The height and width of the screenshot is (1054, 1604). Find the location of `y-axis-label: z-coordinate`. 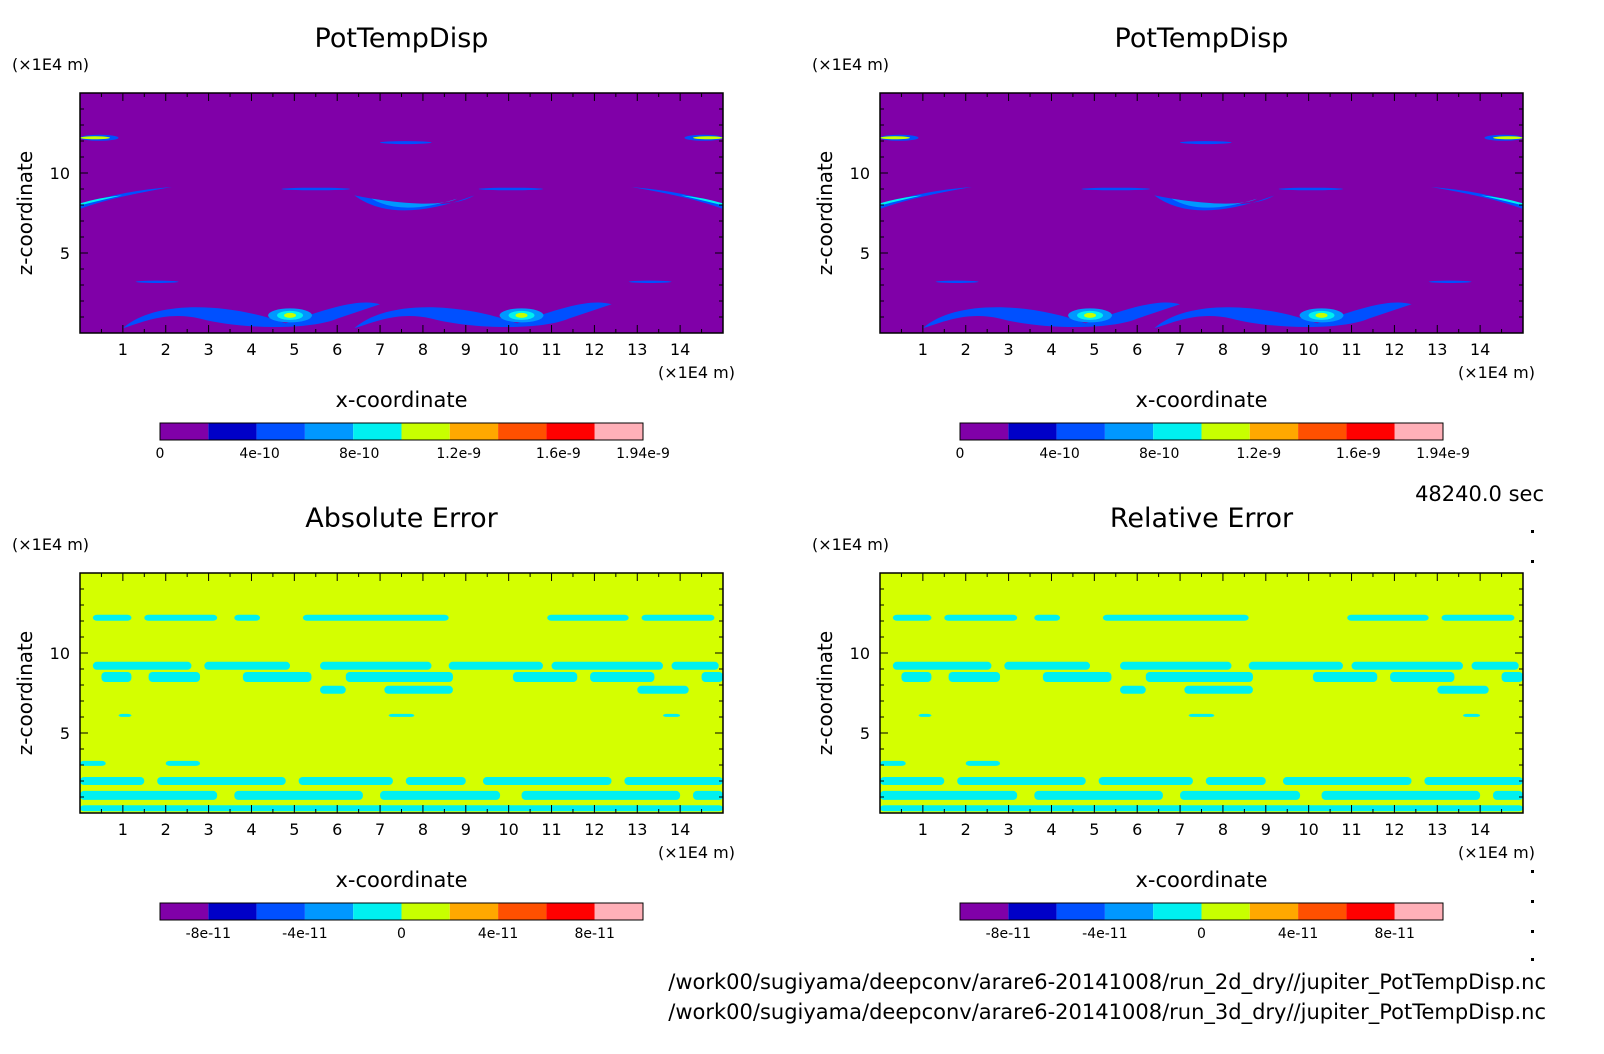

y-axis-label: z-coordinate is located at coordinates (25, 693).